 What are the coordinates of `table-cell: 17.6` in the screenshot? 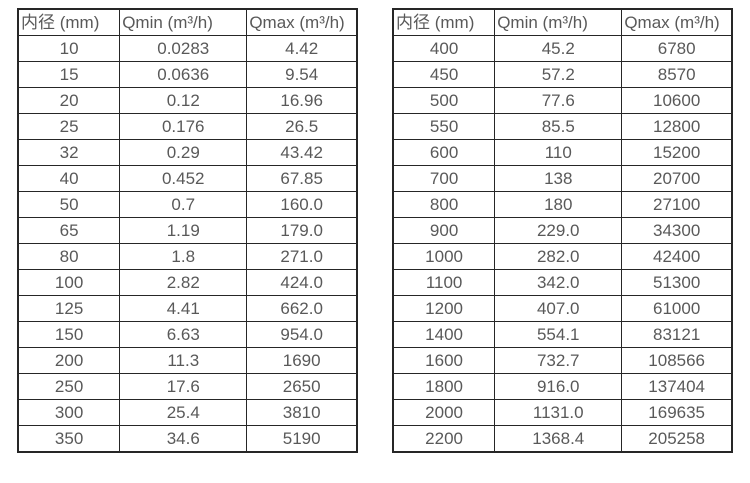 It's located at (183, 386).